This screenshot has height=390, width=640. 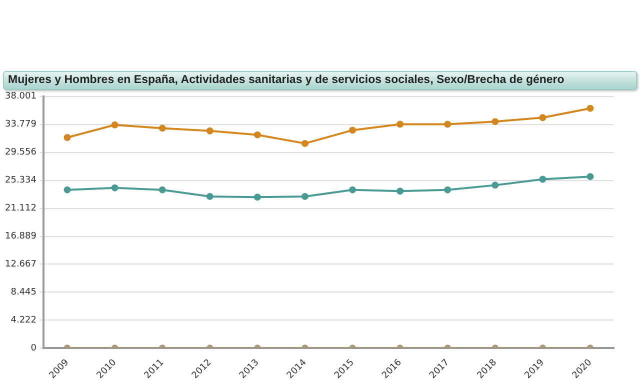 I want to click on y-tick-label: 8.445, so click(x=23, y=293).